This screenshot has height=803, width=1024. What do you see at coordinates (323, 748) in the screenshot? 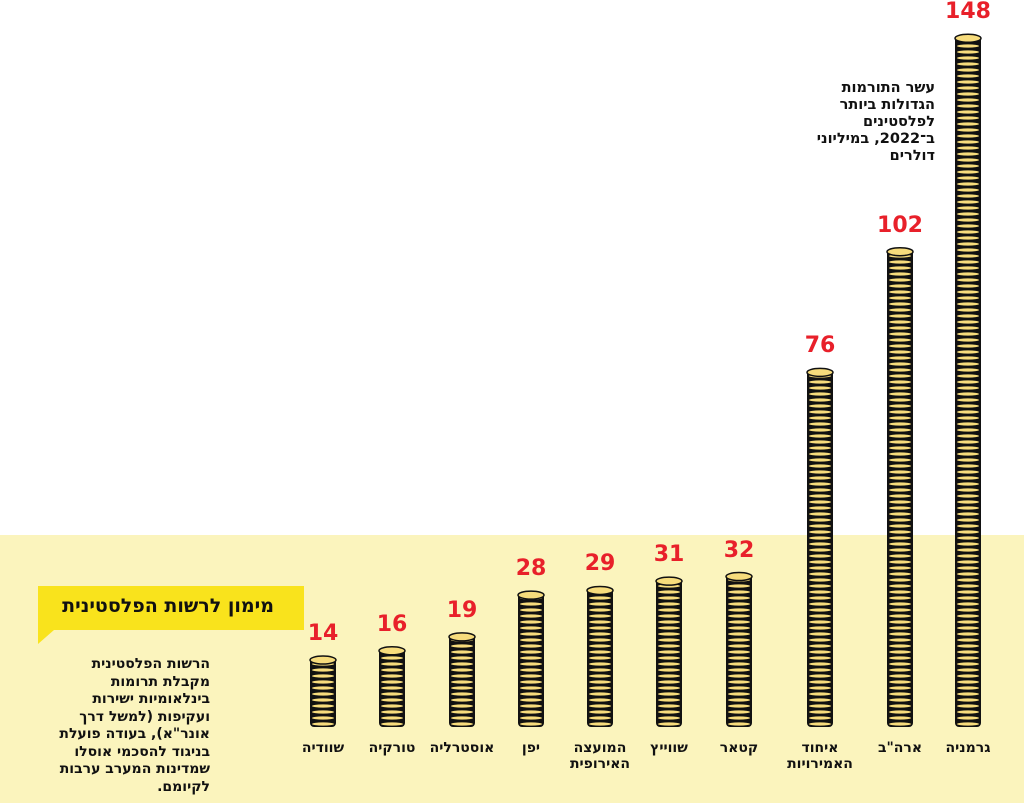
I see `category-label: שוודיה` at bounding box center [323, 748].